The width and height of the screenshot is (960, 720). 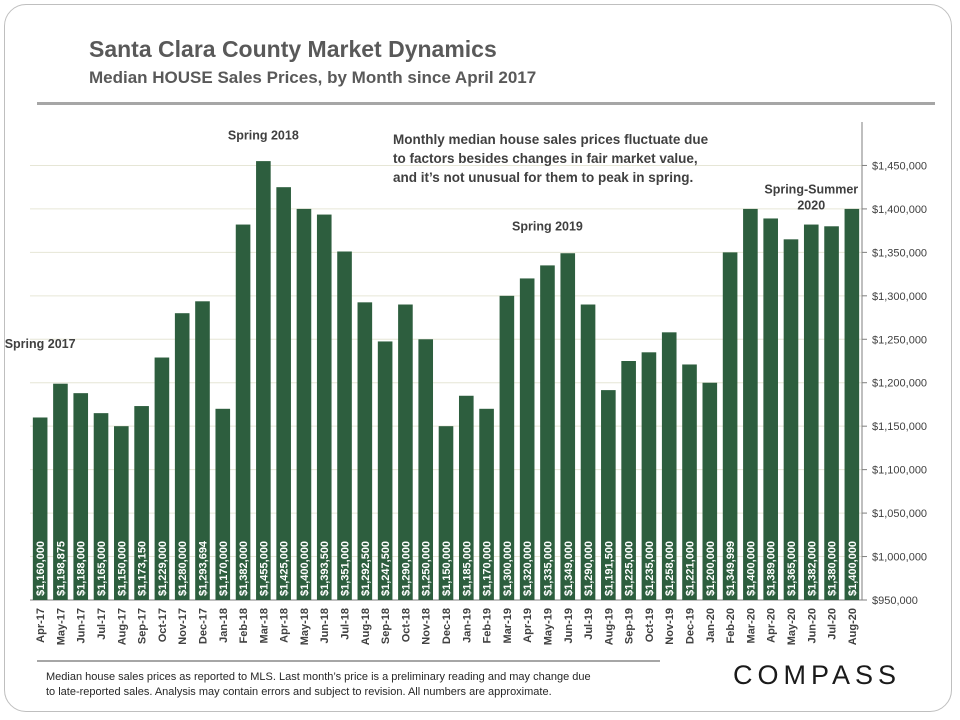 What do you see at coordinates (264, 568) in the screenshot?
I see `bar-data-label: $1,455,000` at bounding box center [264, 568].